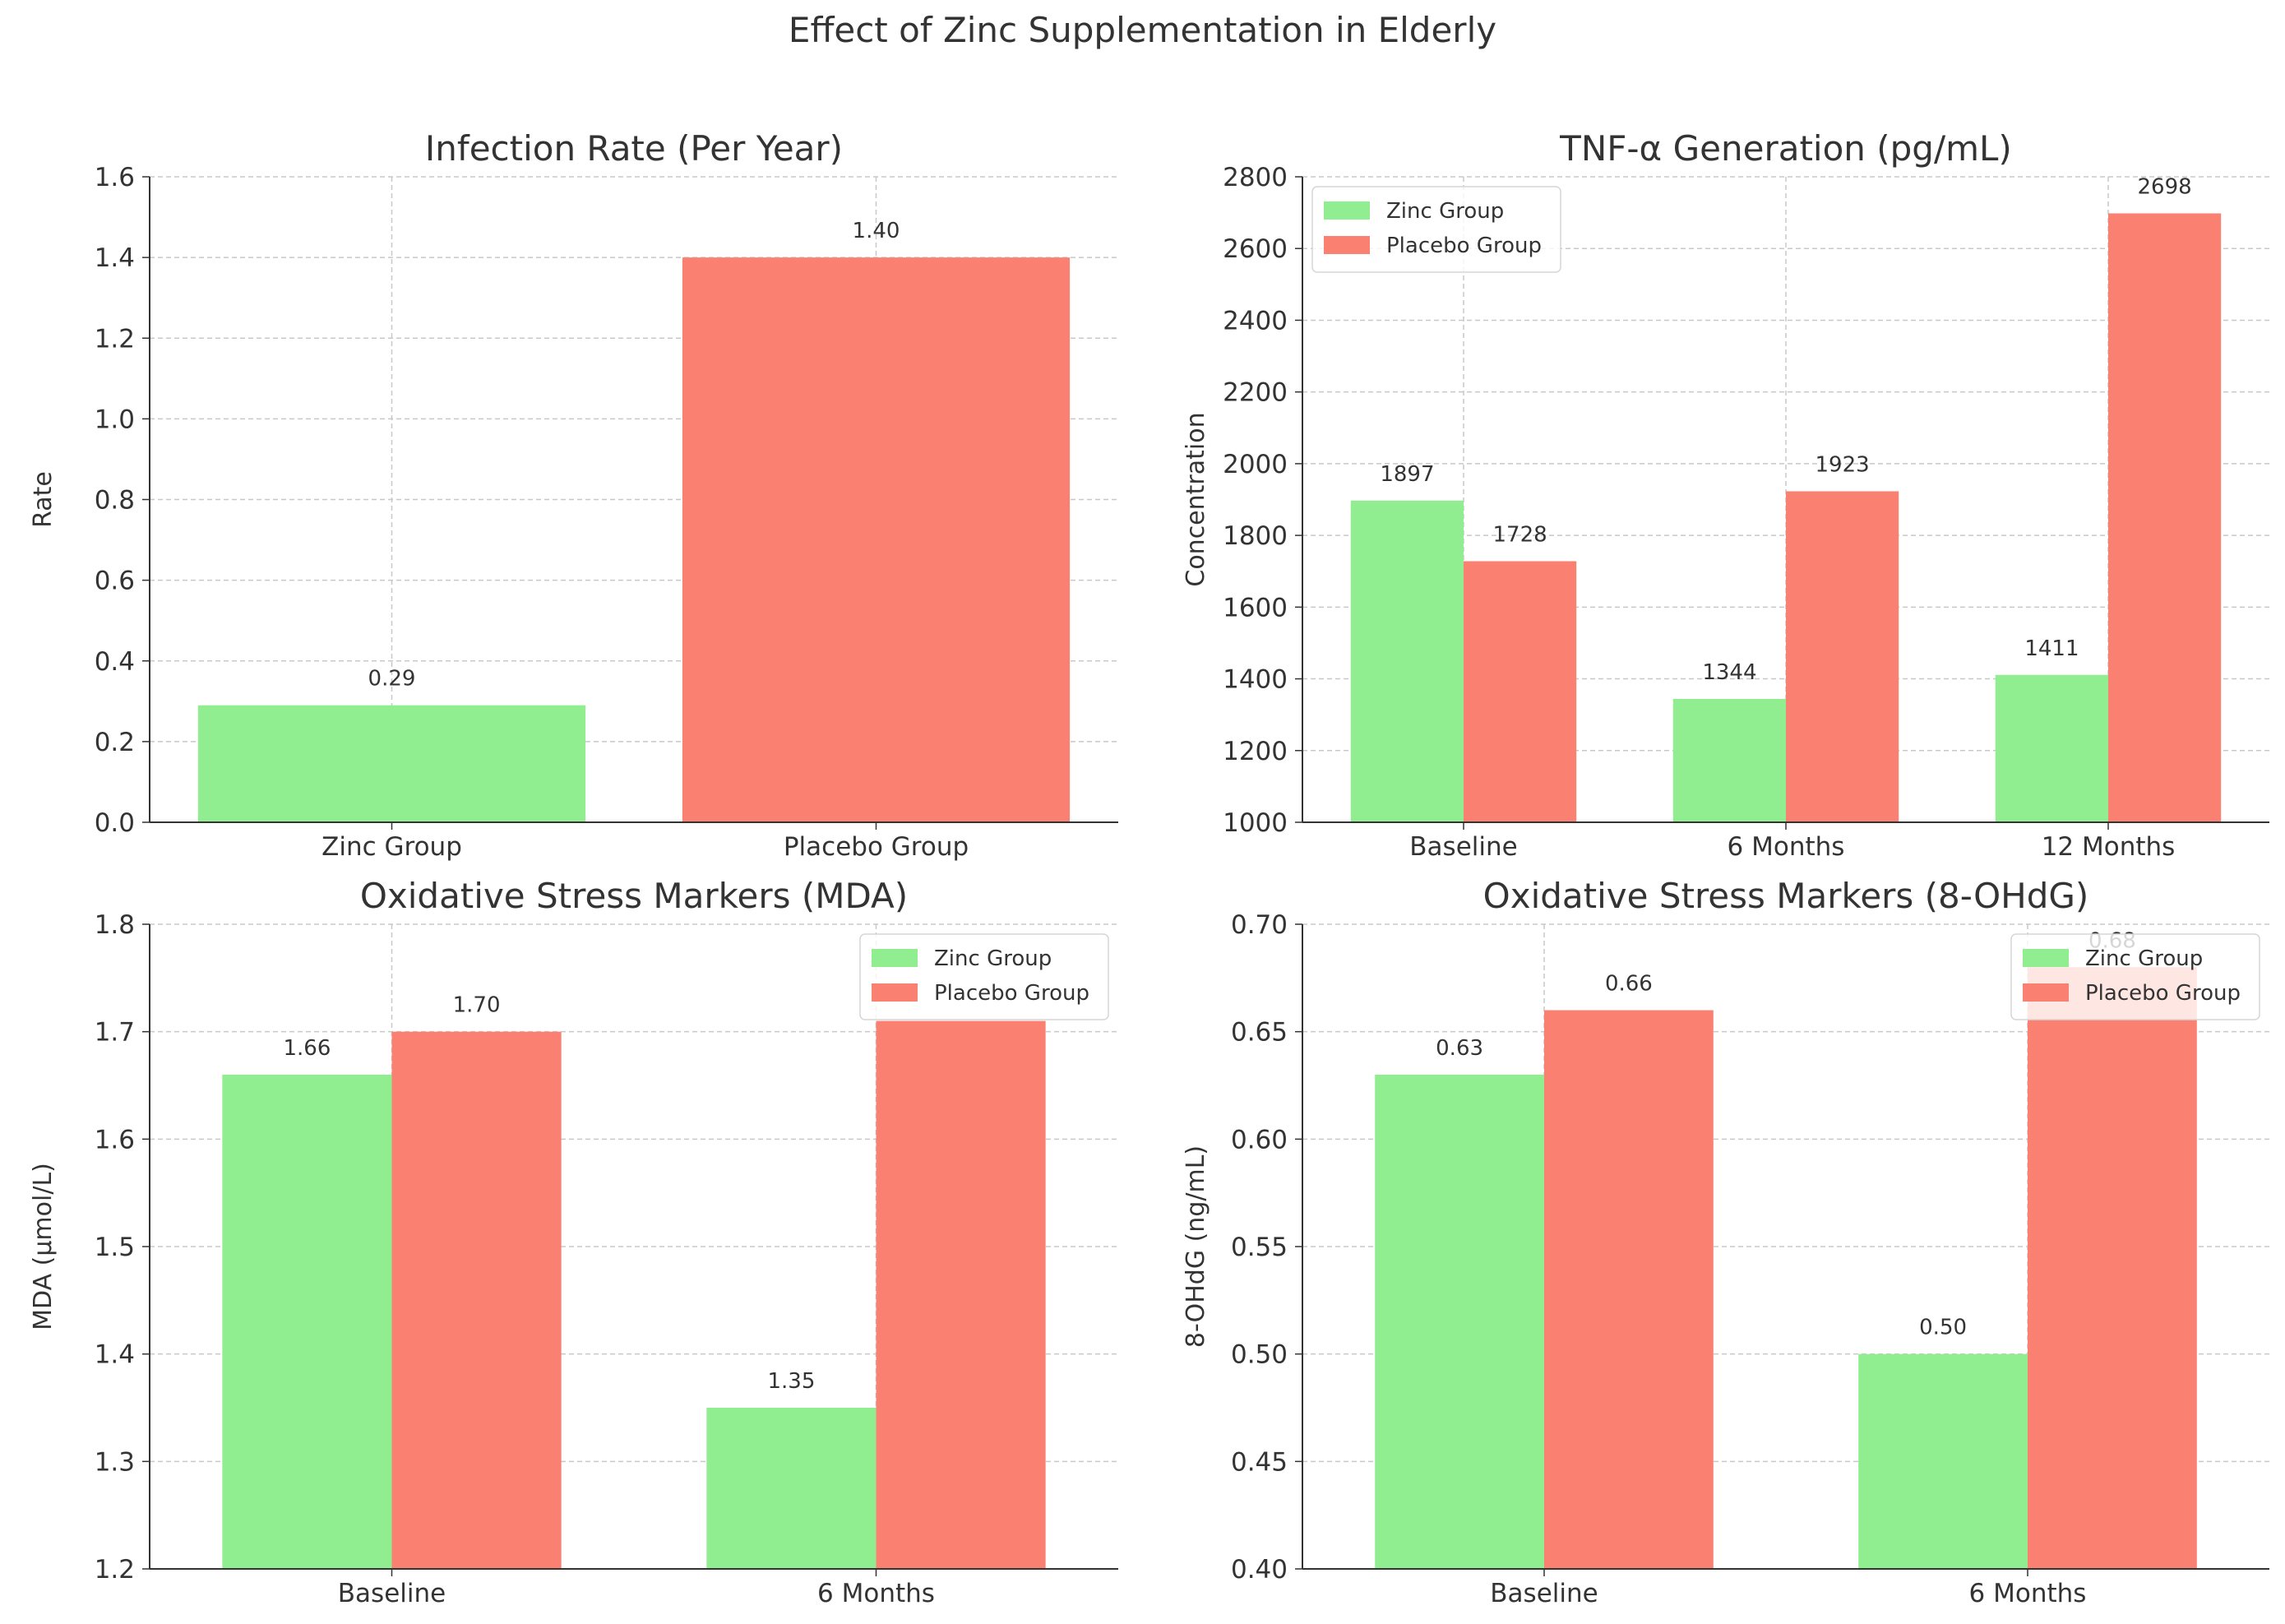 The width and height of the screenshot is (2285, 1624). I want to click on y-tick-label: 0.50, so click(1259, 1355).